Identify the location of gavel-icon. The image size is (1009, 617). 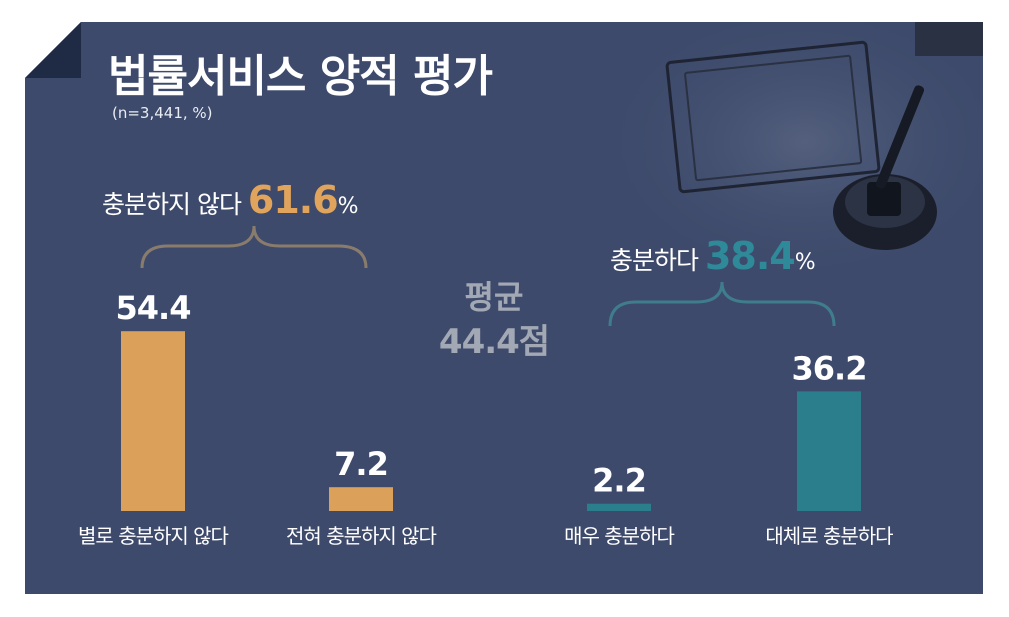
(885, 167).